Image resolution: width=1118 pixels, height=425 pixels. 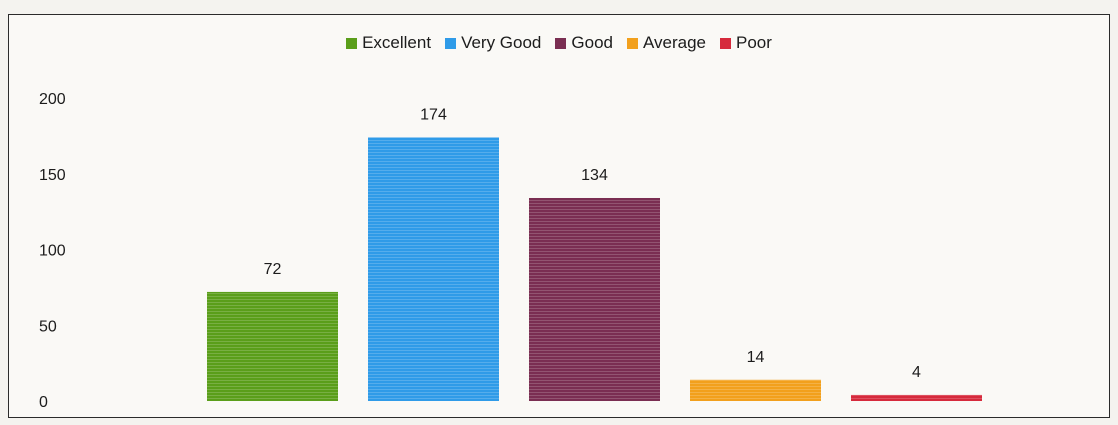 I want to click on legend-swatch-very-good, so click(x=451, y=43).